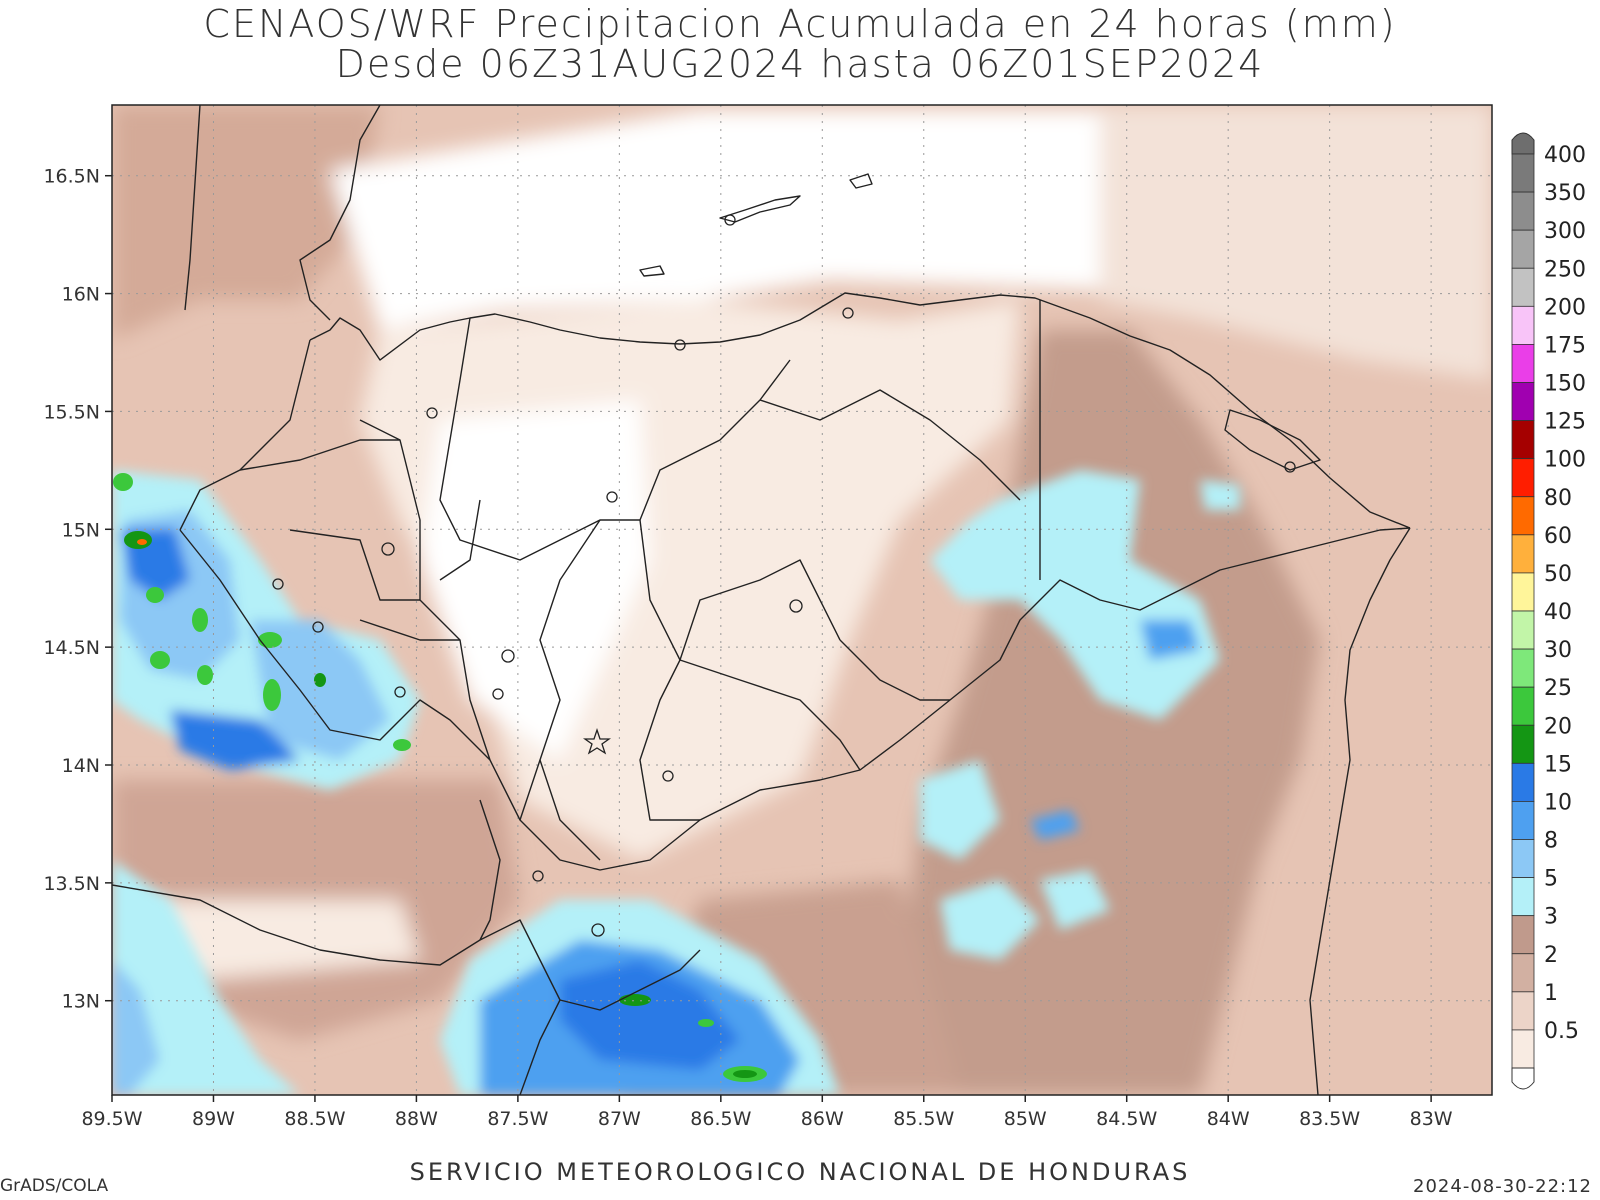 The width and height of the screenshot is (1600, 1200). I want to click on border-guatemala-belize, so click(192, 208).